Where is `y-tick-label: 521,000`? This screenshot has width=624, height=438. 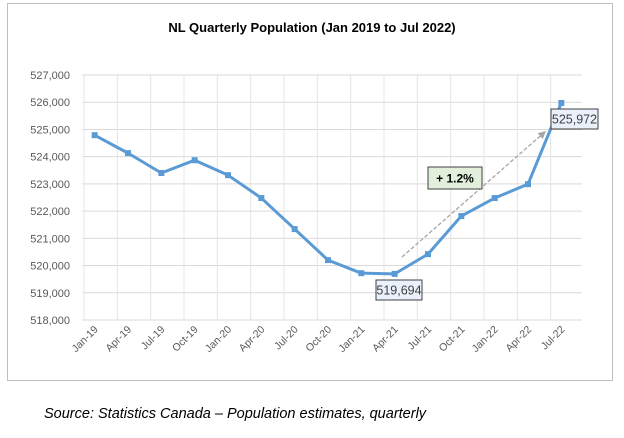
y-tick-label: 521,000 is located at coordinates (50, 239).